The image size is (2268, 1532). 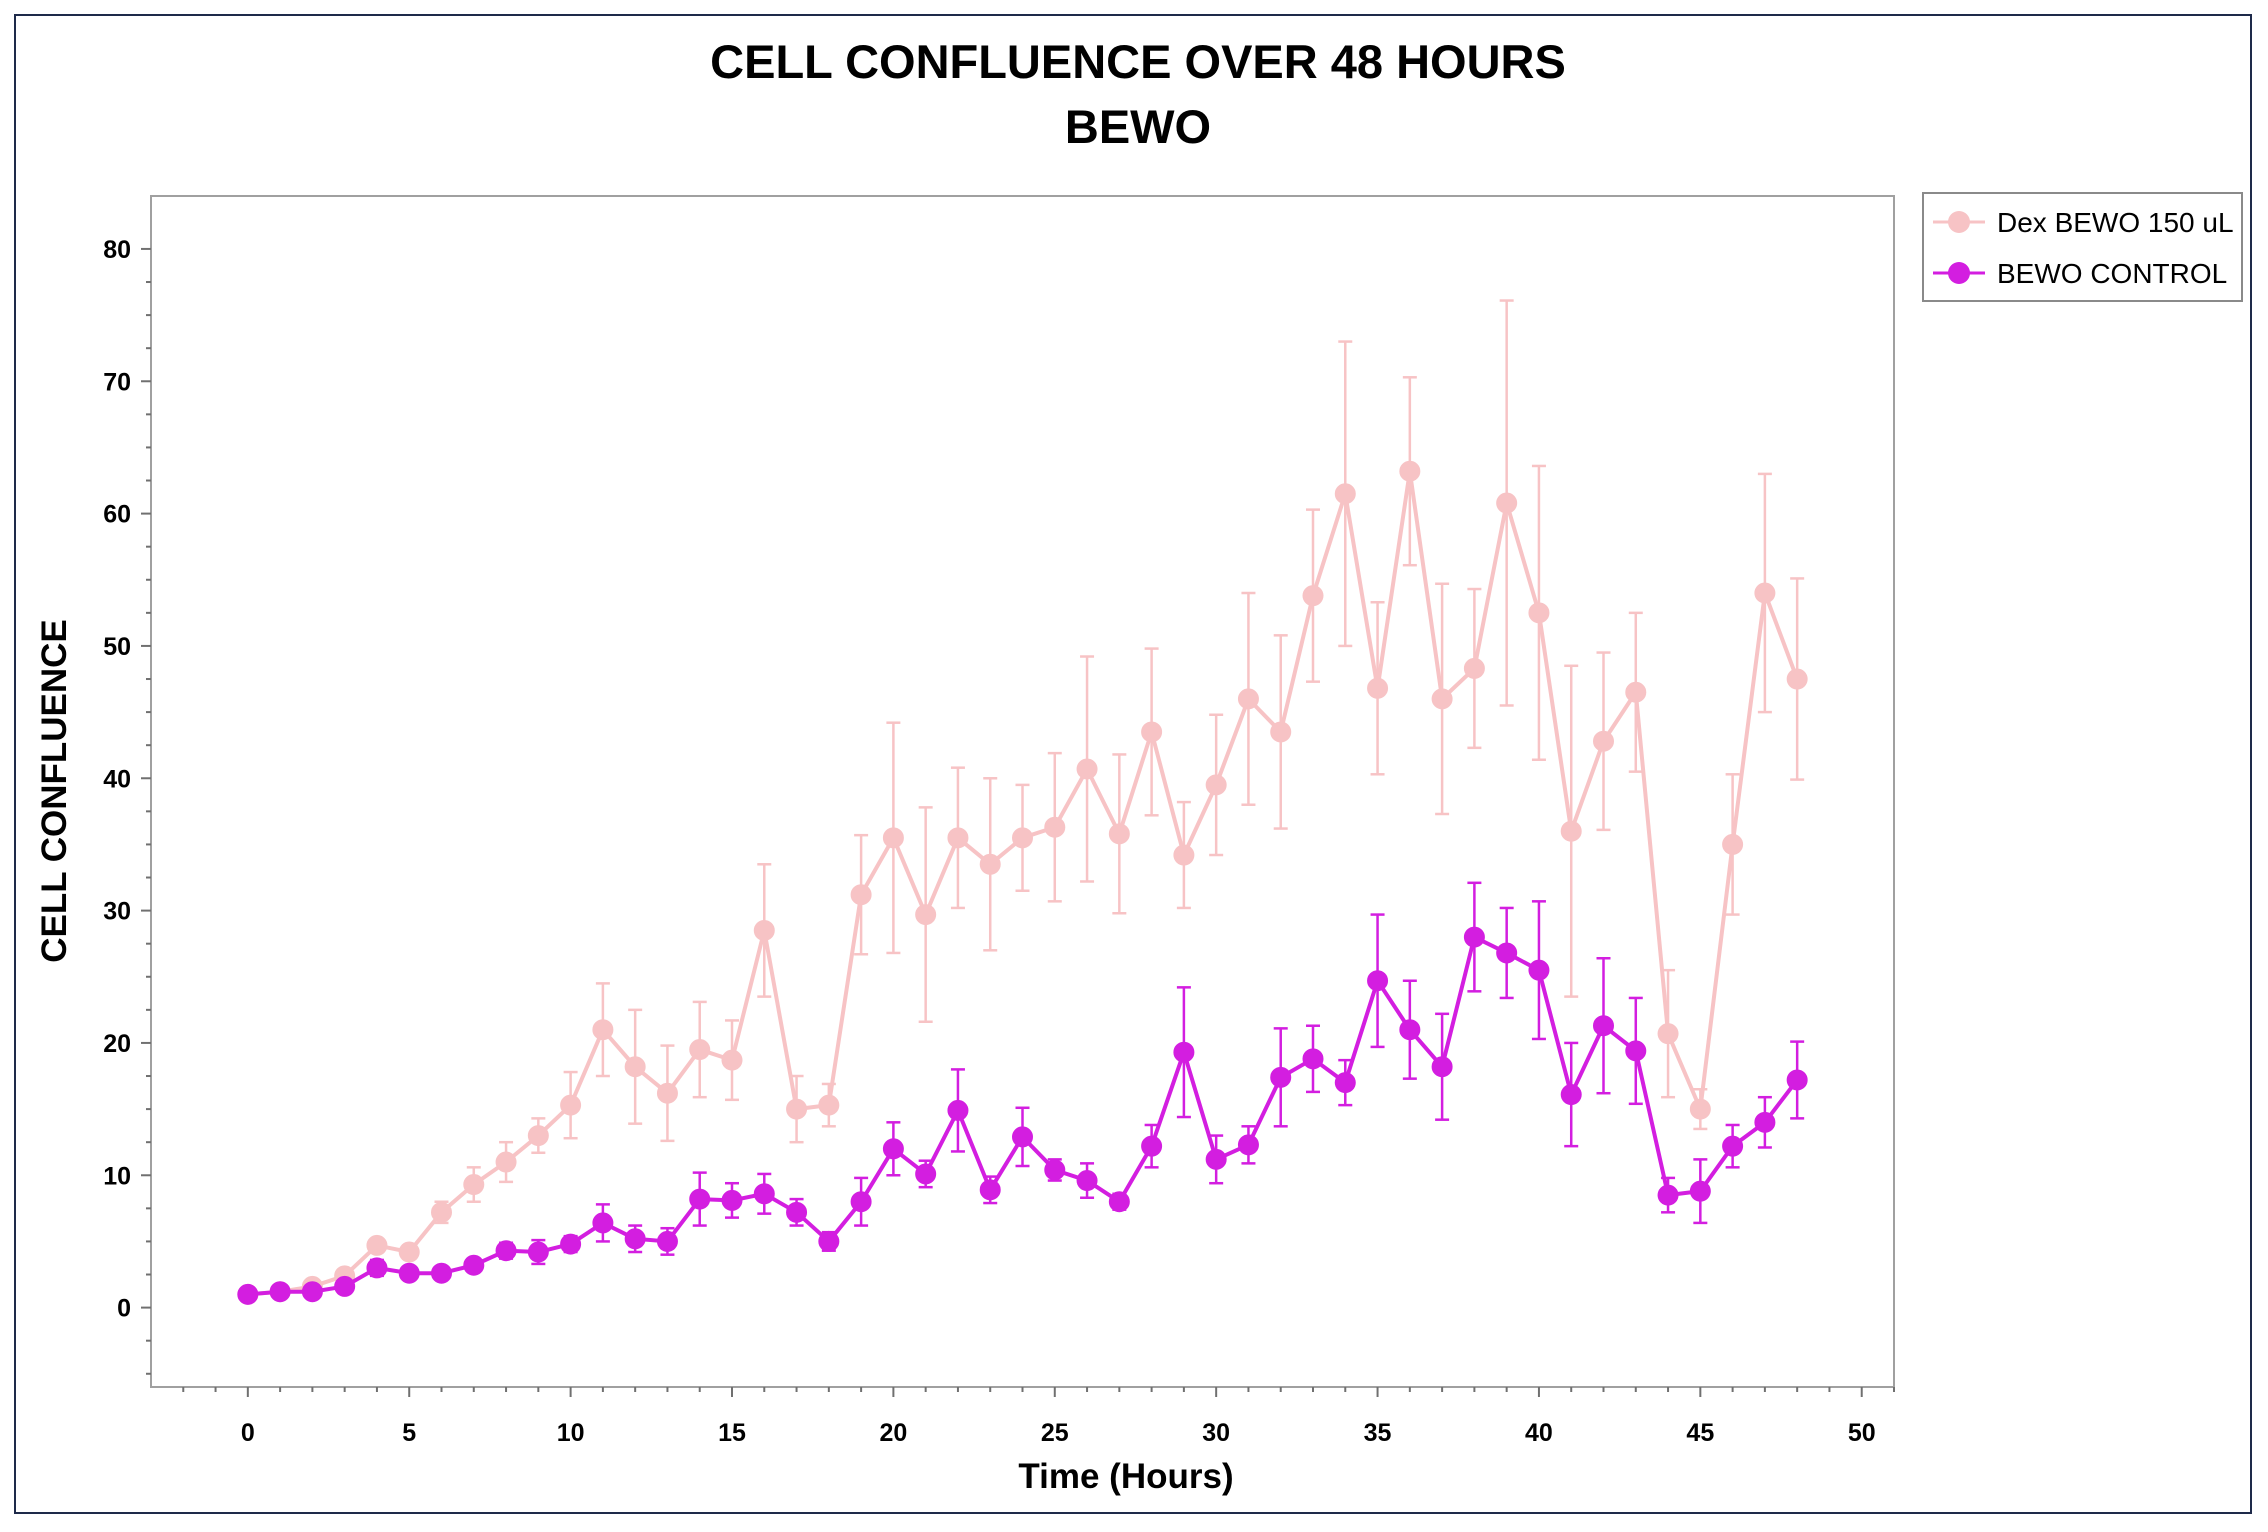 What do you see at coordinates (117, 647) in the screenshot?
I see `y-tick-label: 50` at bounding box center [117, 647].